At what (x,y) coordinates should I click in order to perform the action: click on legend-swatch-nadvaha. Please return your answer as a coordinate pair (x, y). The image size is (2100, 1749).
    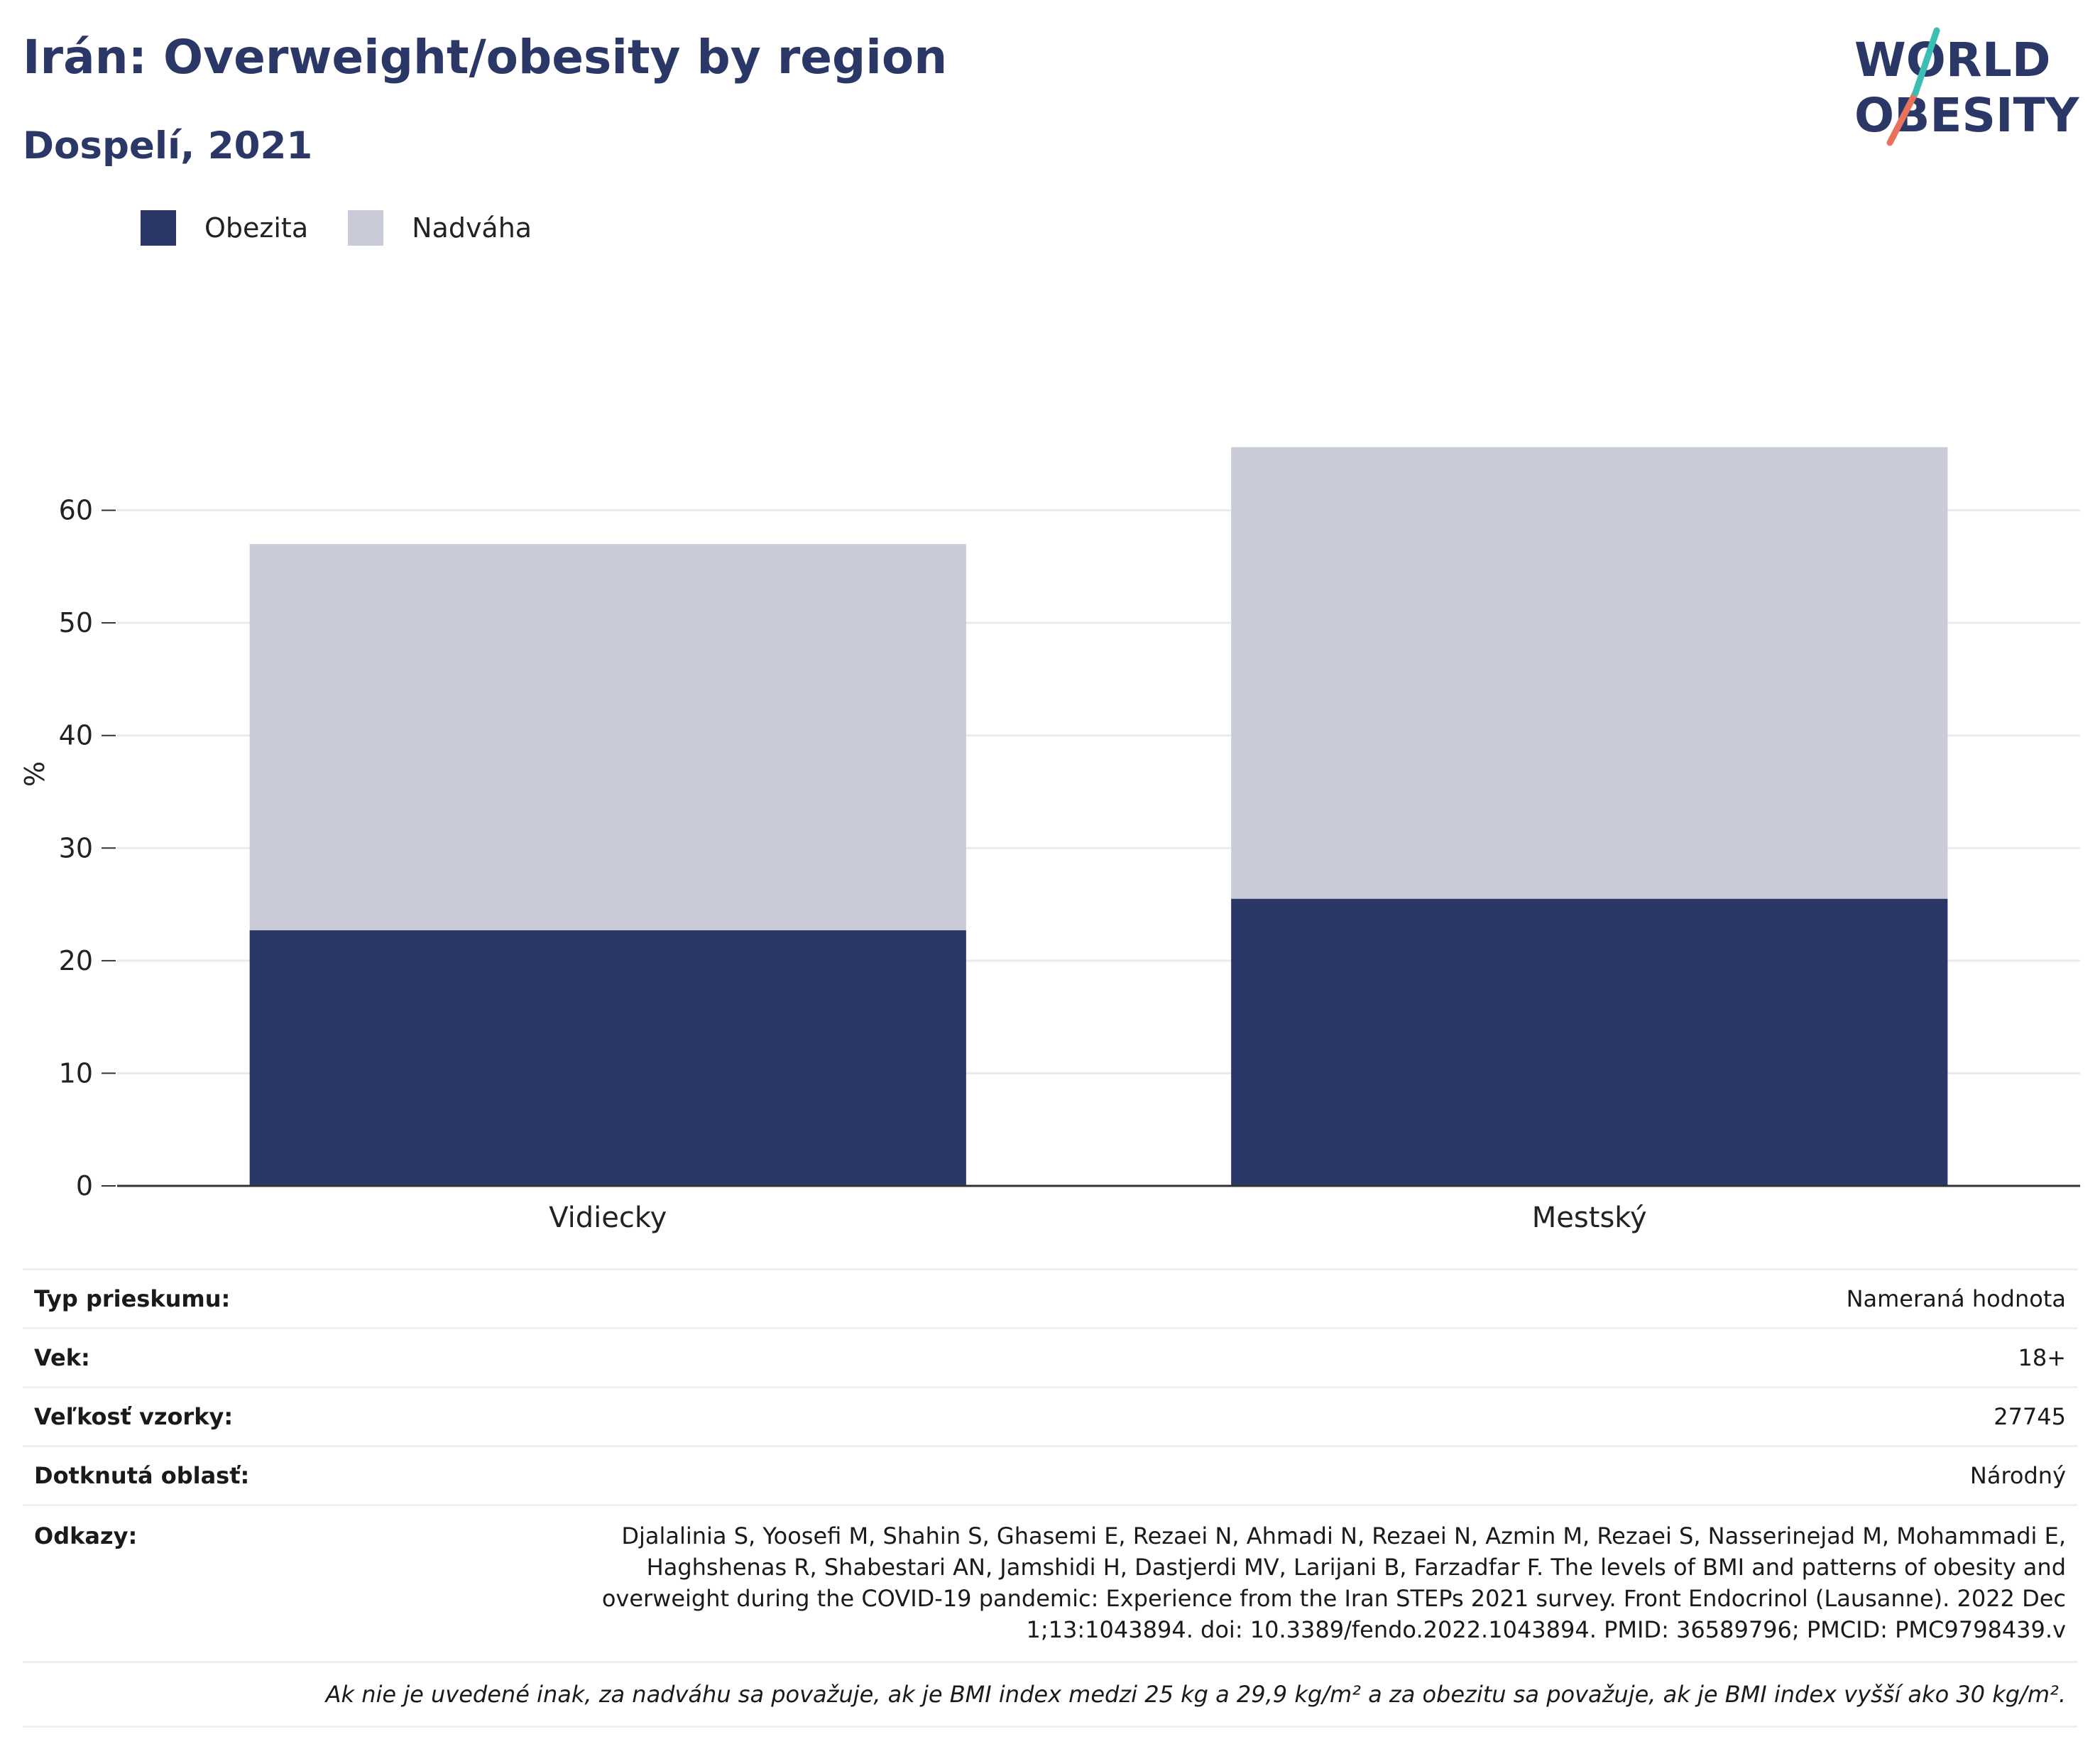
    Looking at the image, I should click on (366, 228).